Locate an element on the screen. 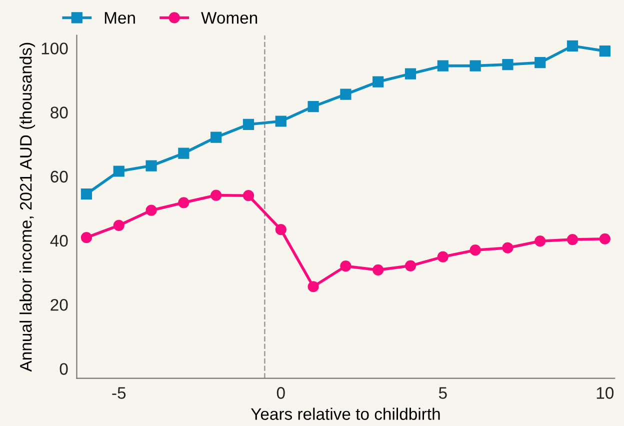 The height and width of the screenshot is (426, 624). x-axis-title: Years relative to childbirth is located at coordinates (345, 414).